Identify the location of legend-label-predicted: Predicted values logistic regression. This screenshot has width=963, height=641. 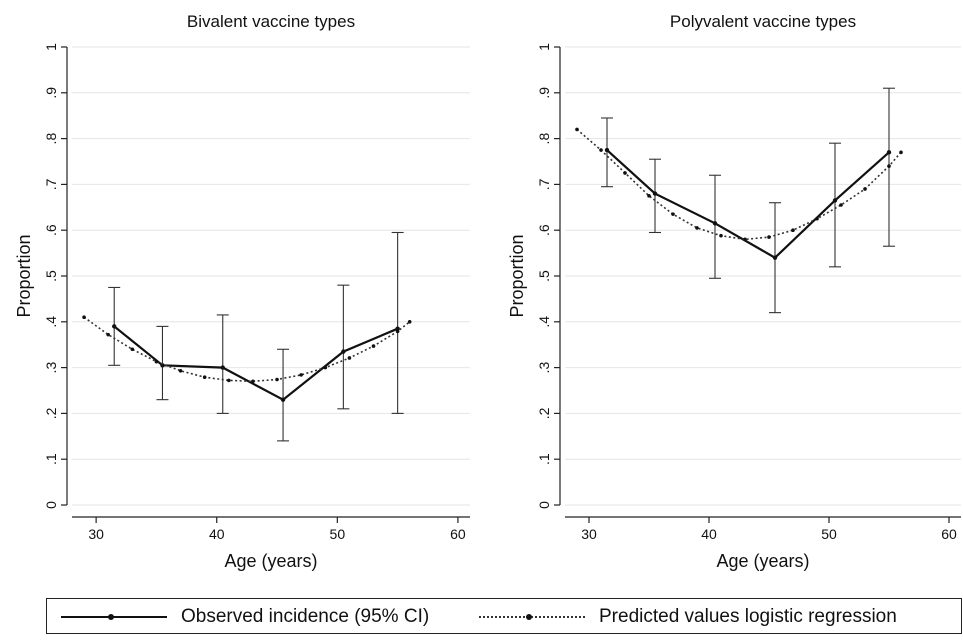
(748, 616).